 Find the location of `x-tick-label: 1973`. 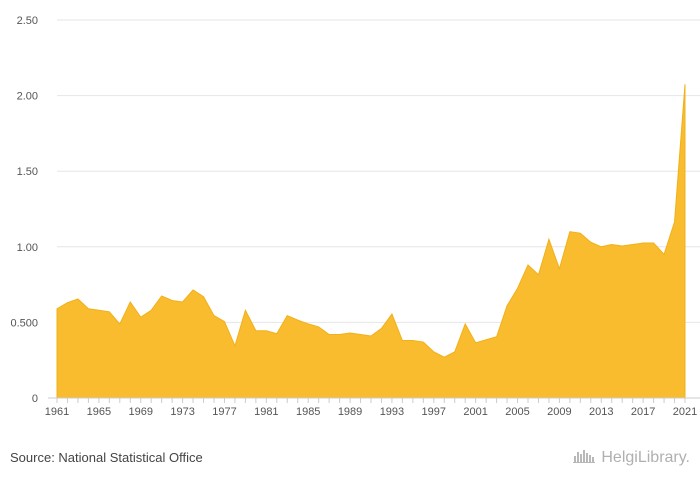

x-tick-label: 1973 is located at coordinates (182, 412).